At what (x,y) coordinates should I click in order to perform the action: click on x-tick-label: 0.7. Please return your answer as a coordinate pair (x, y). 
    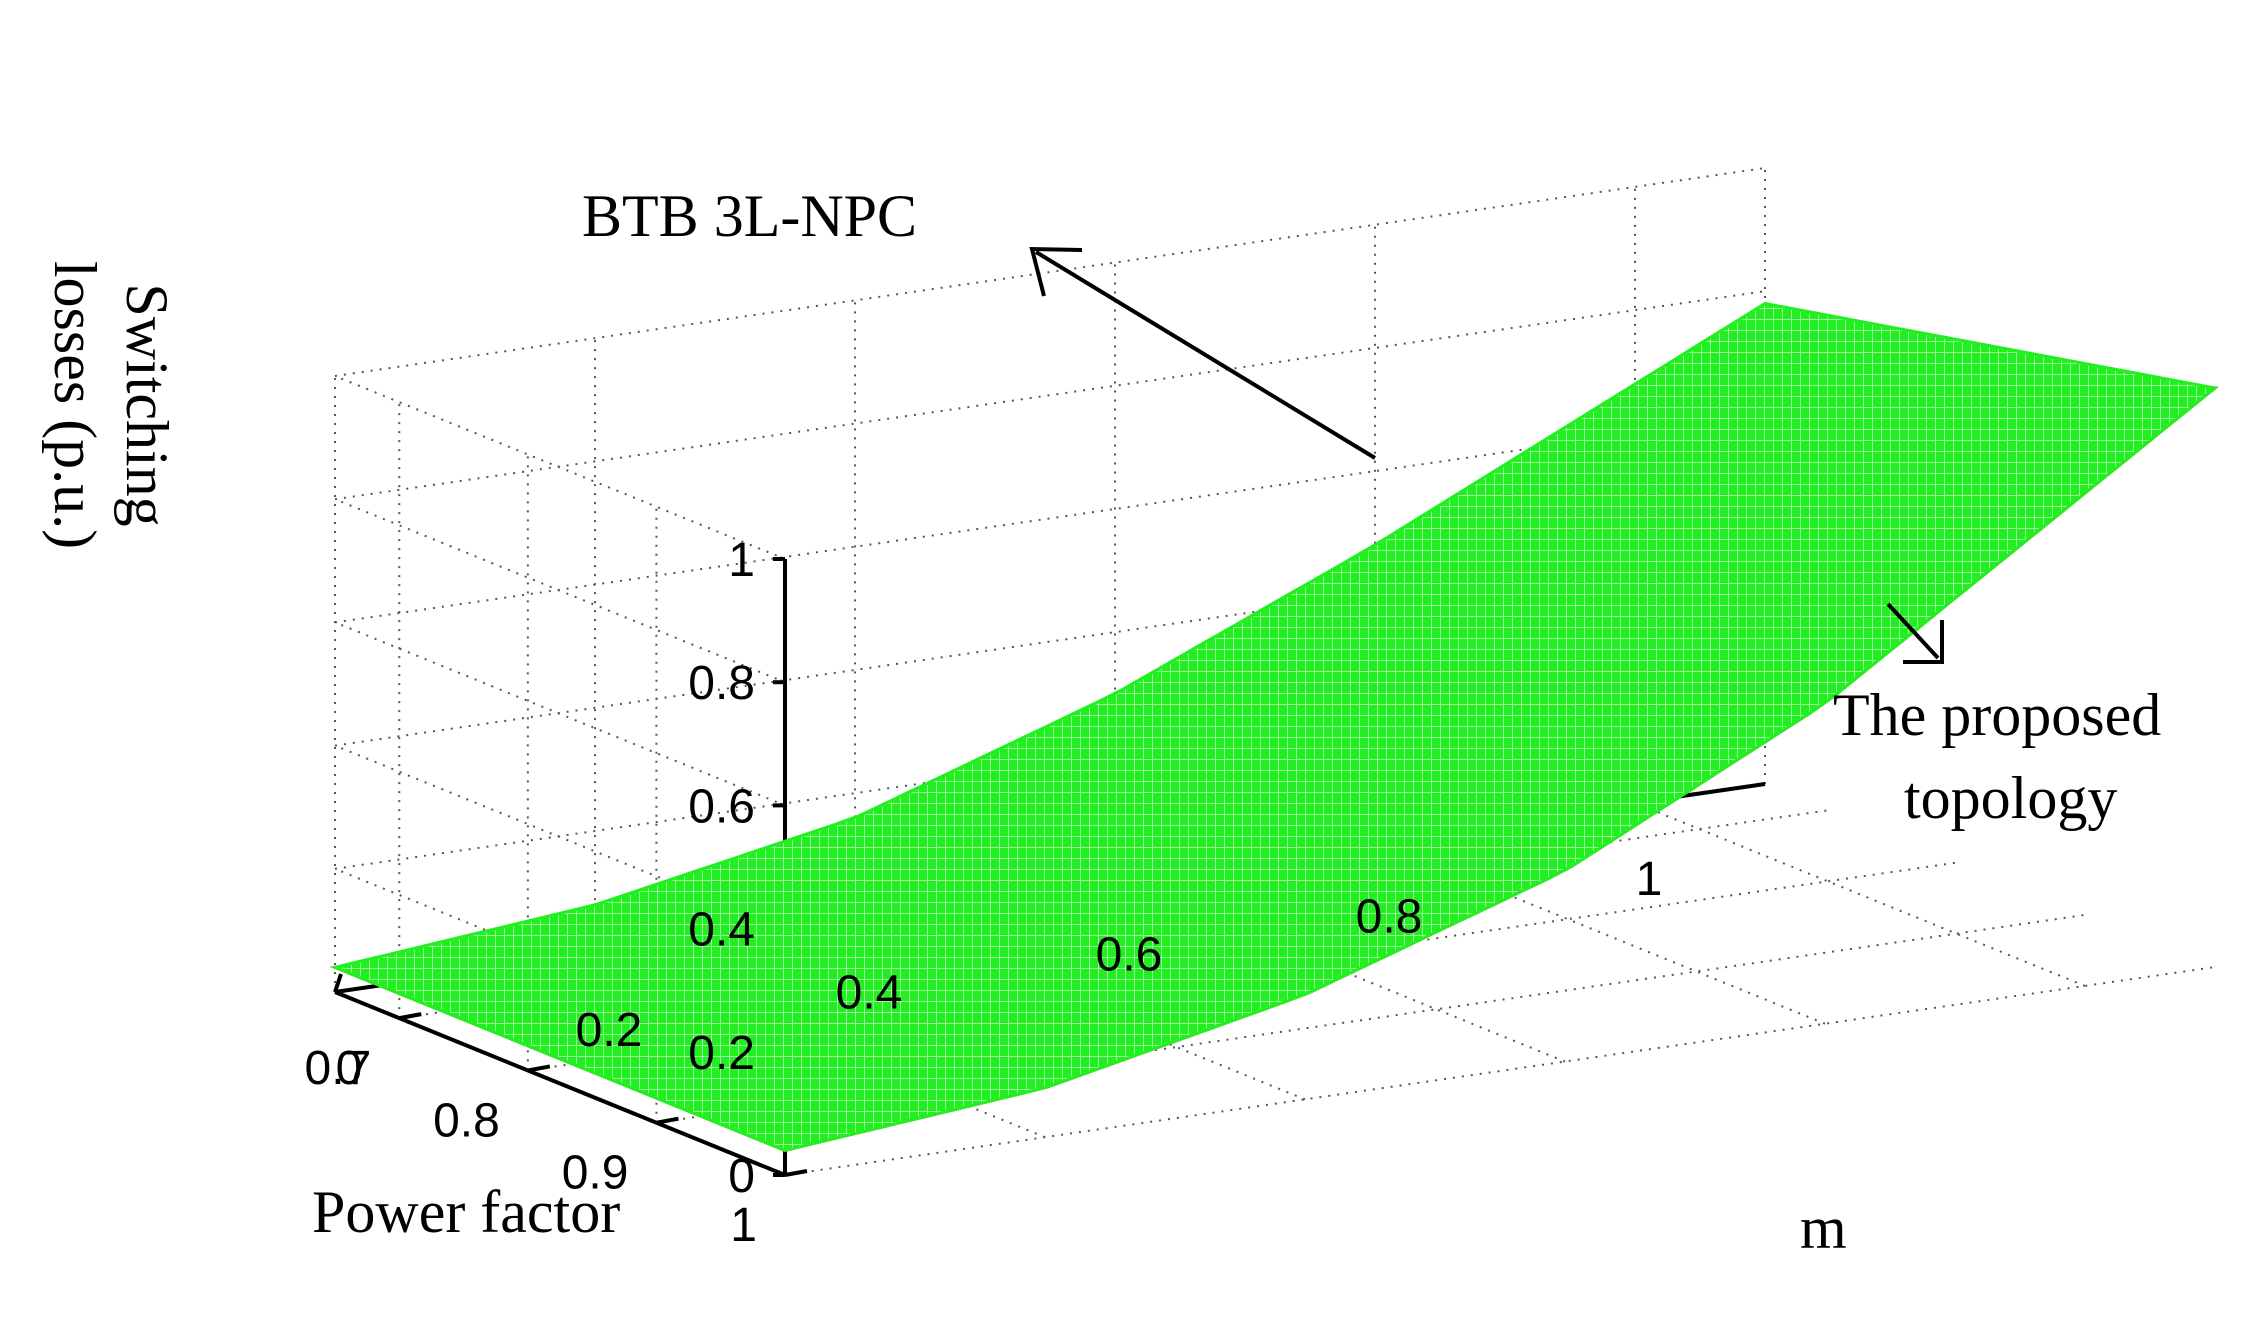
    Looking at the image, I should click on (338, 1068).